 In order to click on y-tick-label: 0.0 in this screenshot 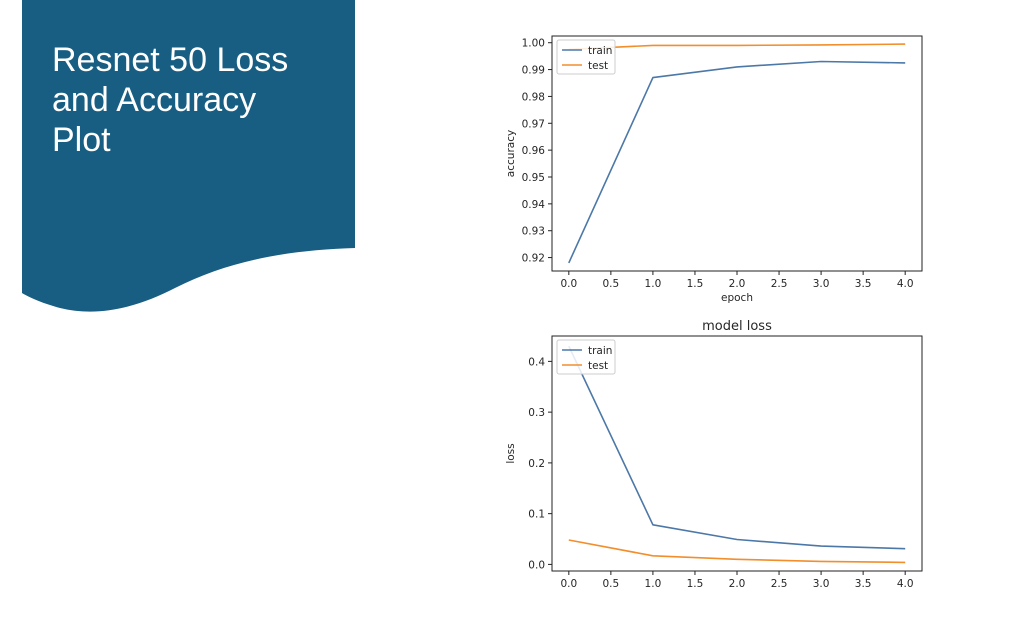, I will do `click(536, 565)`.